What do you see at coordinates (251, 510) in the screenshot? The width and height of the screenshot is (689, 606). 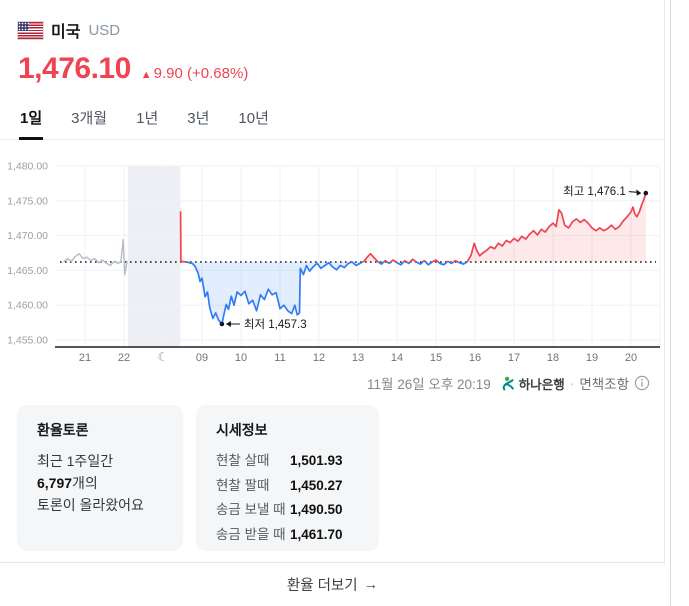 I see `quote-label: 송금 보낼 때` at bounding box center [251, 510].